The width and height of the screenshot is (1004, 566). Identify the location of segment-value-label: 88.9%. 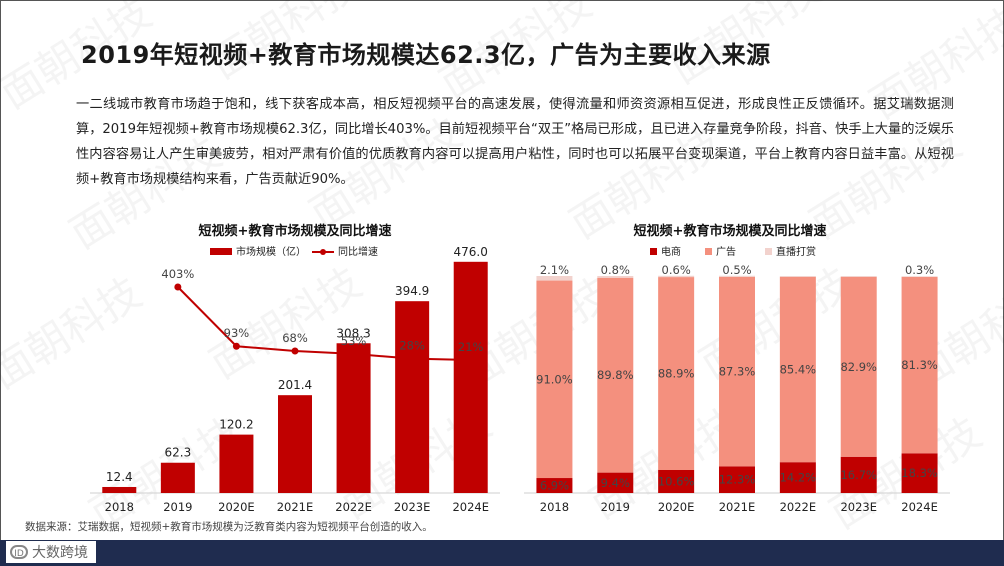
(676, 374).